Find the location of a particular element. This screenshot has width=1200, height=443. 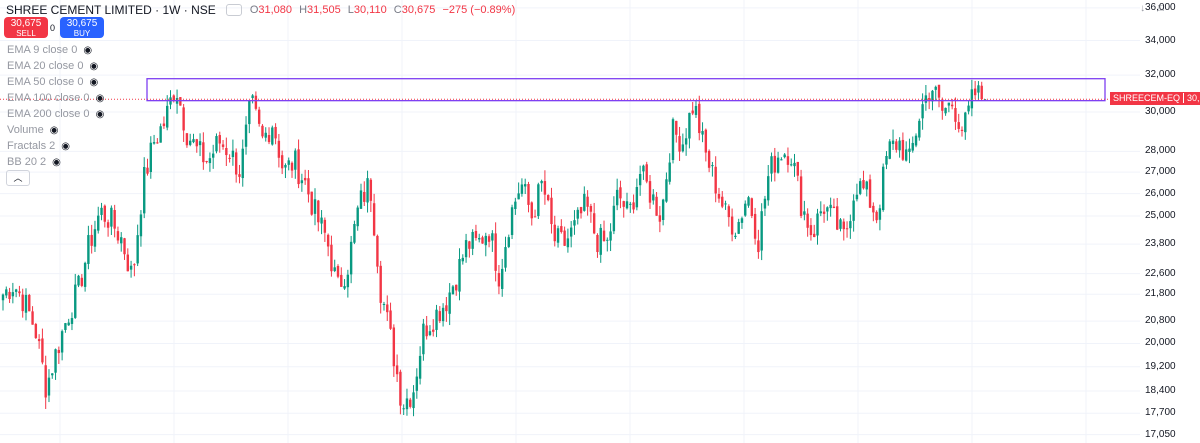

chevron-up-icon: ︿ is located at coordinates (18, 178).